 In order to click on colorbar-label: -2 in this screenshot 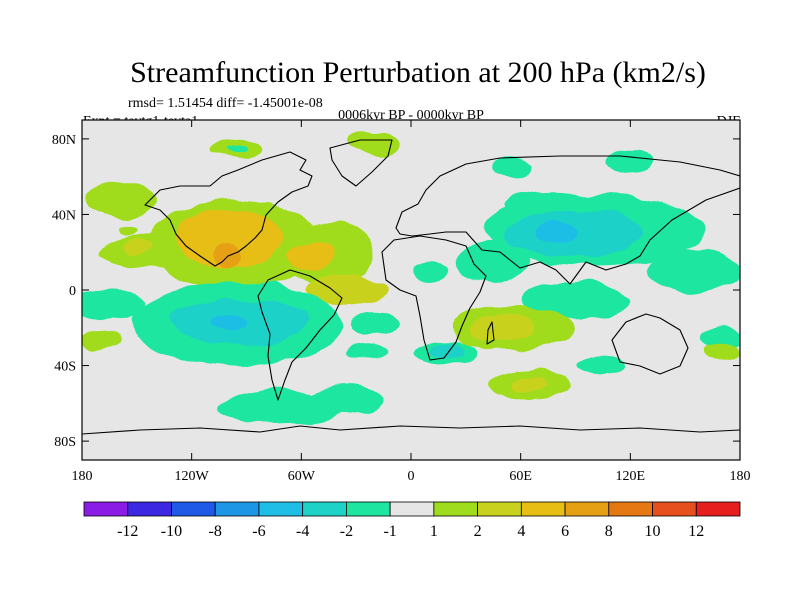, I will do `click(346, 531)`.